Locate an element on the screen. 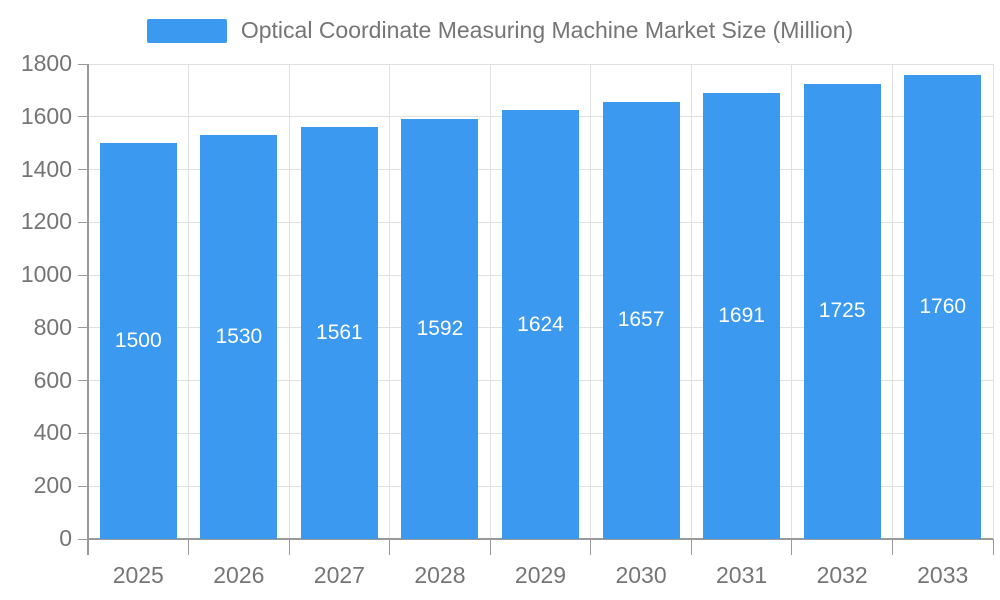 This screenshot has width=1000, height=600. x-axis-label: 2025 is located at coordinates (138, 575).